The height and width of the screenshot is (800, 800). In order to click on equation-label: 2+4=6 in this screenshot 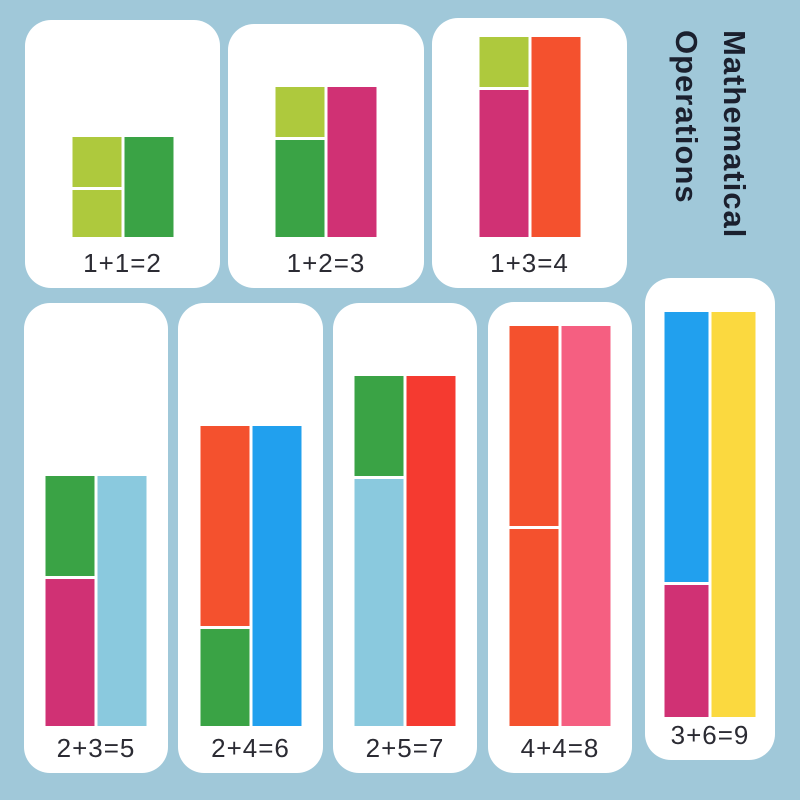, I will do `click(250, 748)`.